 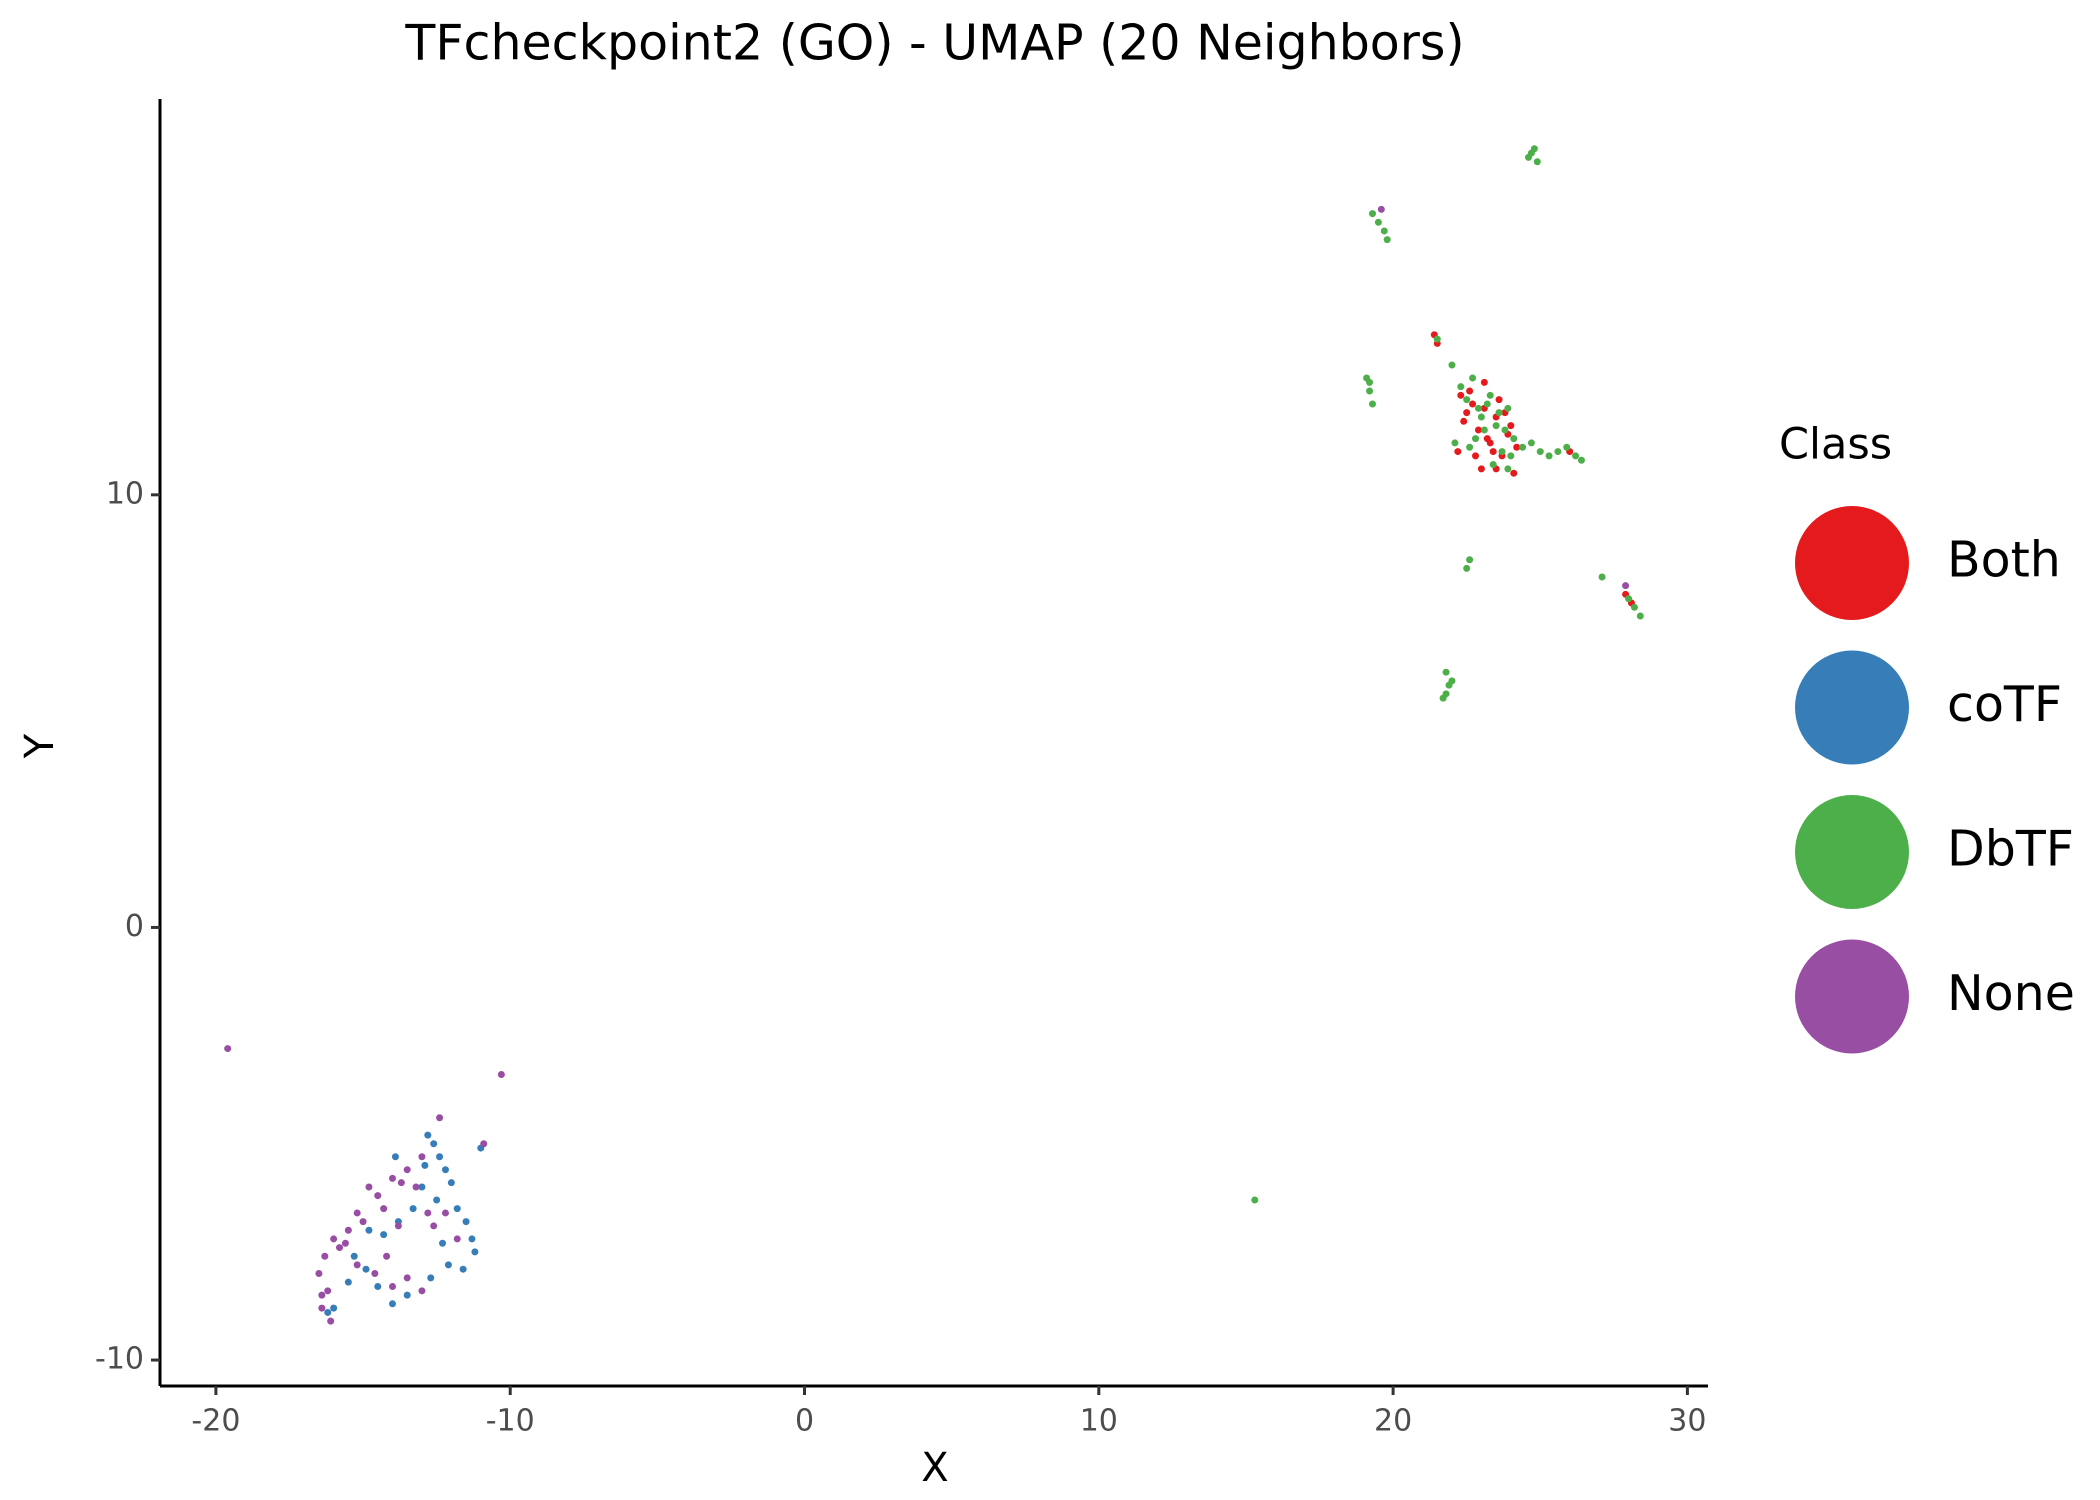 What do you see at coordinates (804, 1421) in the screenshot?
I see `x-tick-label: 0` at bounding box center [804, 1421].